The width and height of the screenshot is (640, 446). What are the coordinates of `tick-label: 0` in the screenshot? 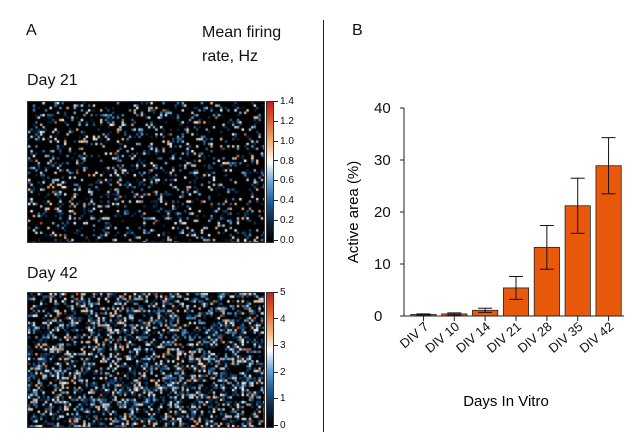 It's located at (283, 425).